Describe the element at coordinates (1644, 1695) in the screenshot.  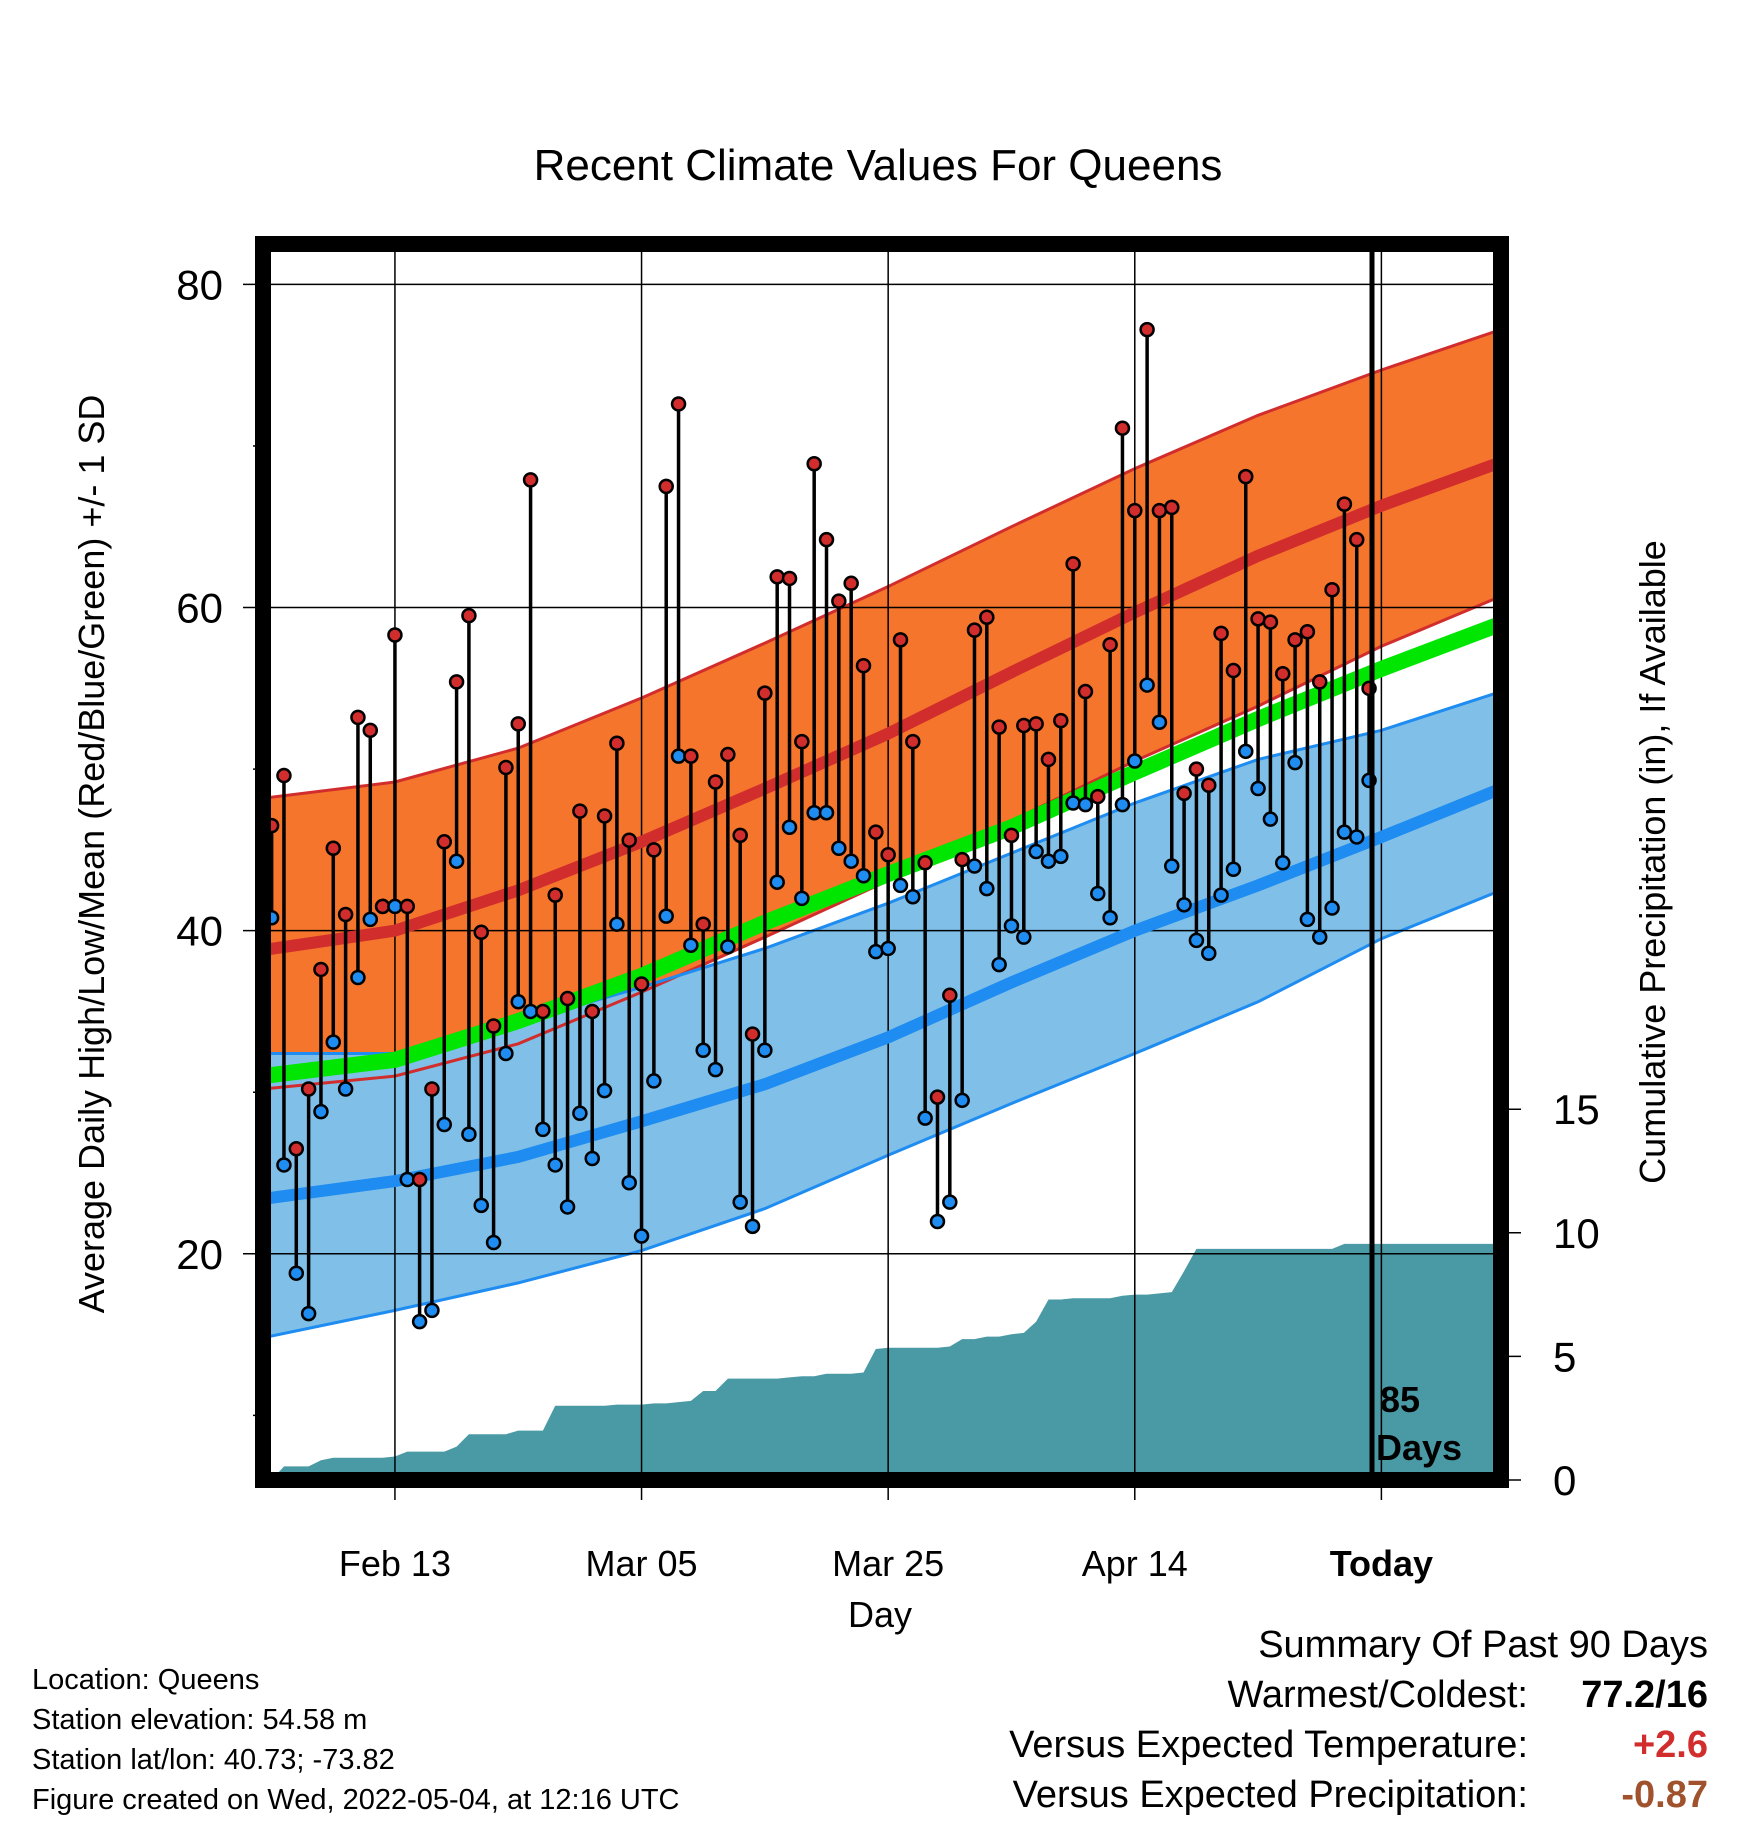
I see `summary-warmest-value: 77.2/16` at that location.